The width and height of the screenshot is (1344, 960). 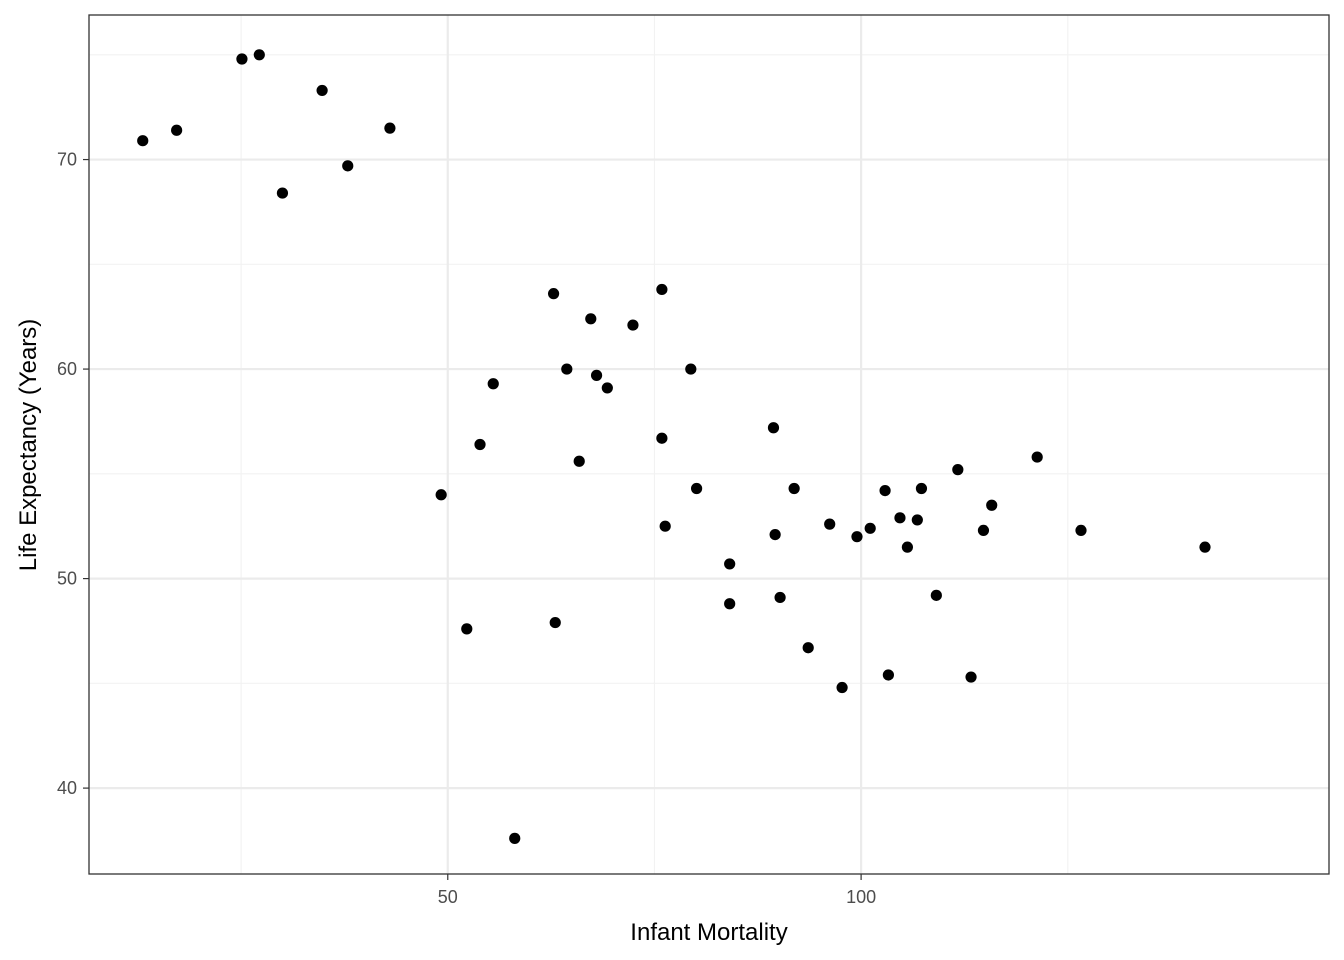 I want to click on y-tick-label: 60, so click(x=67, y=369).